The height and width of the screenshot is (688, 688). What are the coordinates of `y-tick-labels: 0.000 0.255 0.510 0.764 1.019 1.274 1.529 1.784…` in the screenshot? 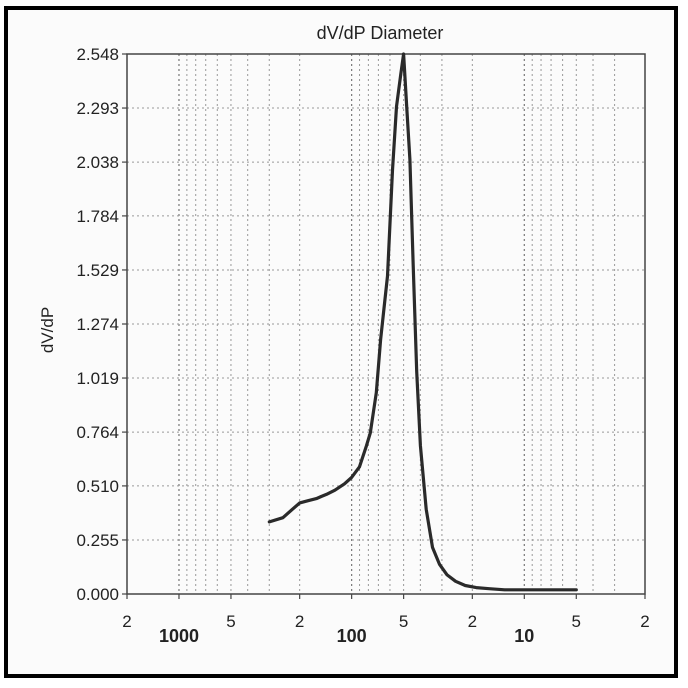 It's located at (101, 324).